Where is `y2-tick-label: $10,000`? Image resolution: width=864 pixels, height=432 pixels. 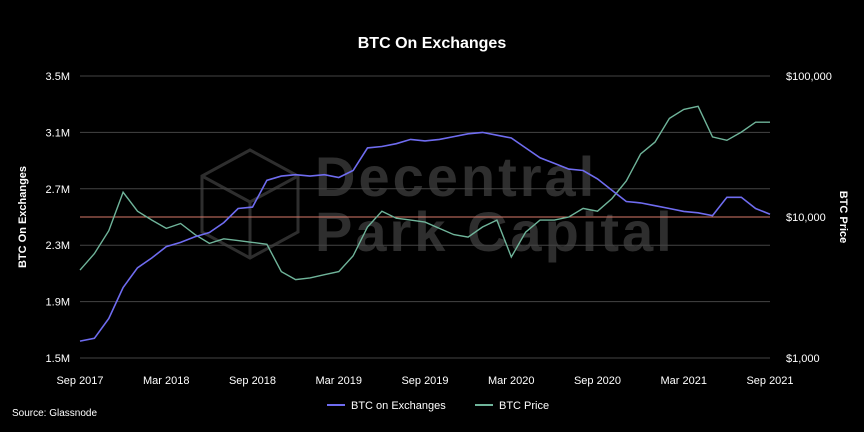
y2-tick-label: $10,000 is located at coordinates (806, 218).